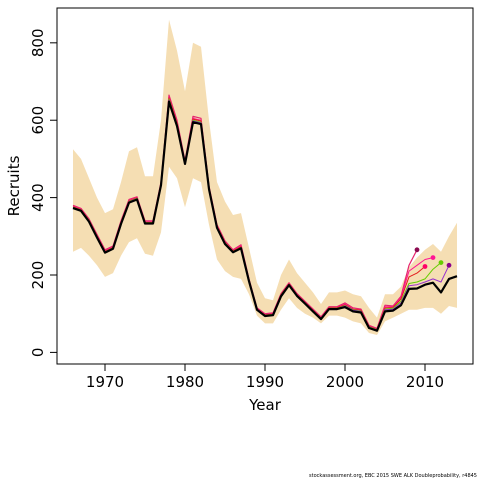 The width and height of the screenshot is (480, 480). I want to click on x-tick-label: 2000, so click(345, 382).